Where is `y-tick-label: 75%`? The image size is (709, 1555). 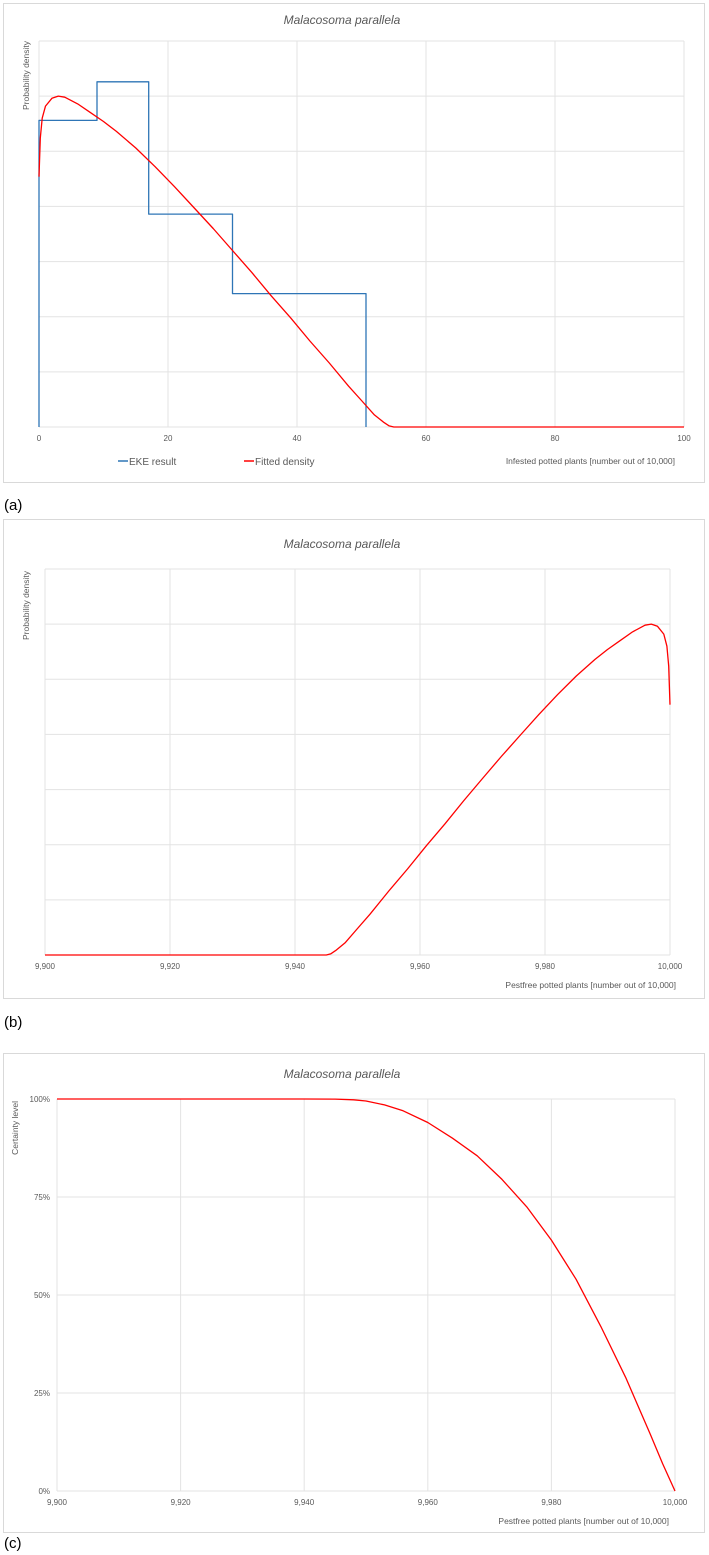
y-tick-label: 75% is located at coordinates (42, 1197).